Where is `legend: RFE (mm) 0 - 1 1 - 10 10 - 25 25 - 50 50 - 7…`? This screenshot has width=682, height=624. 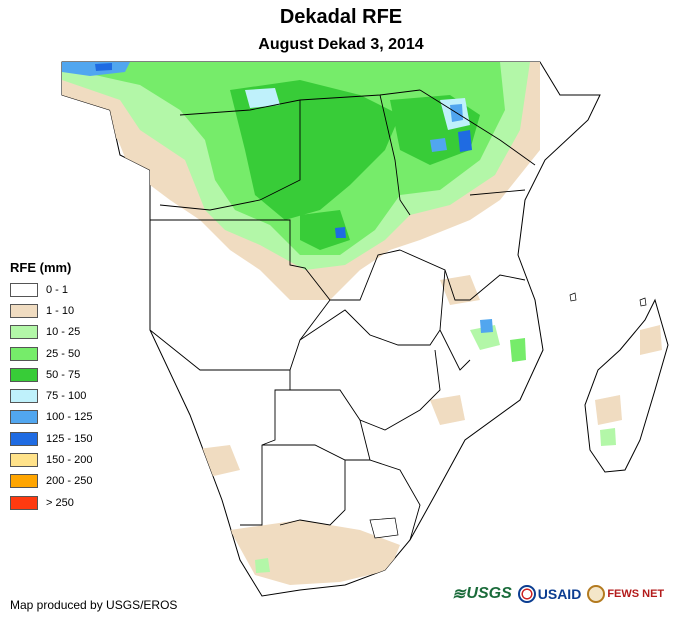
legend: RFE (mm) 0 - 1 1 - 10 10 - 25 25 - 50 50 - 7… is located at coordinates (51, 386).